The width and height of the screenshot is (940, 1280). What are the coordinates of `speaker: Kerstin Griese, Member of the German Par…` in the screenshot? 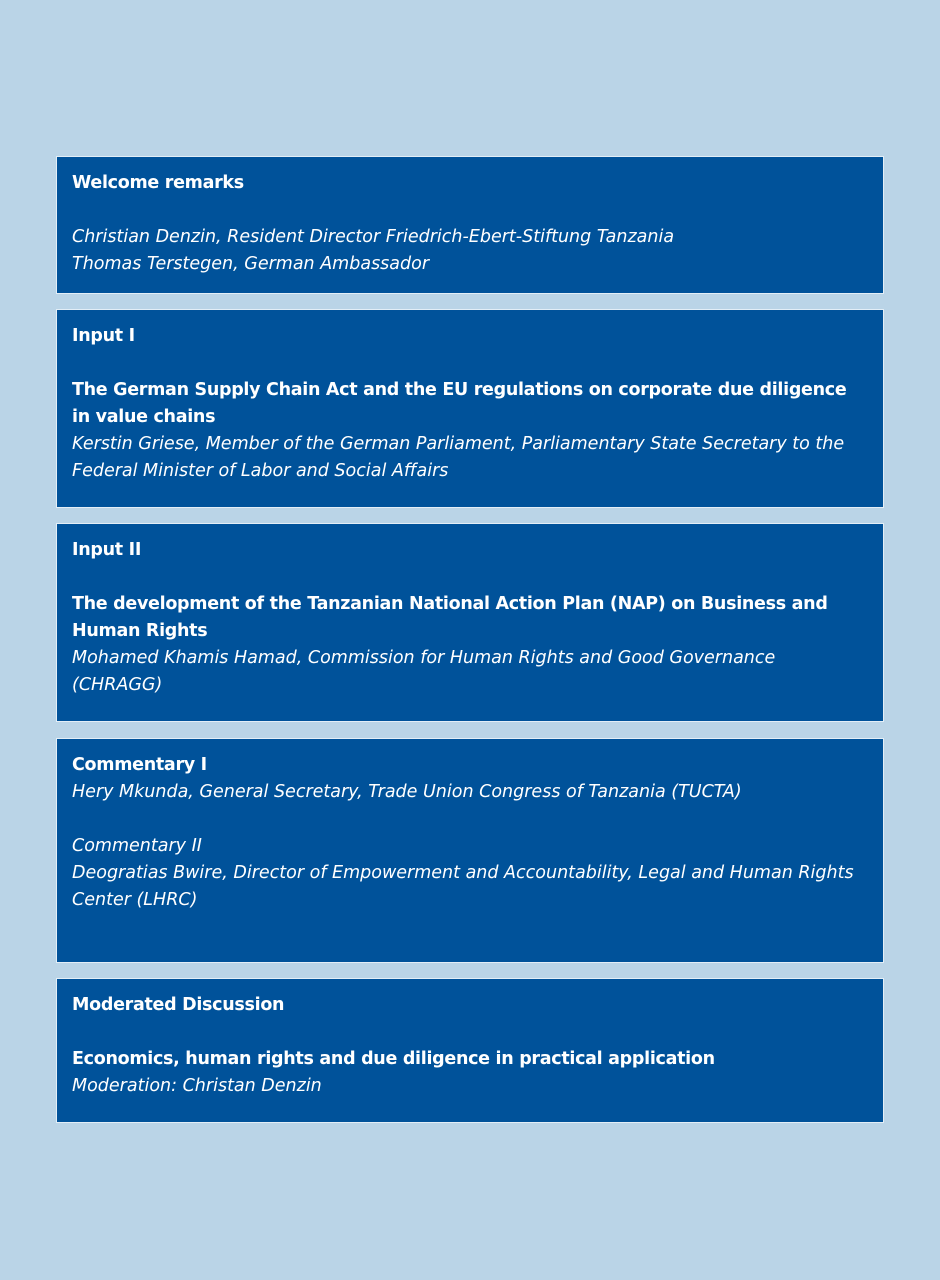 It's located at (458, 457).